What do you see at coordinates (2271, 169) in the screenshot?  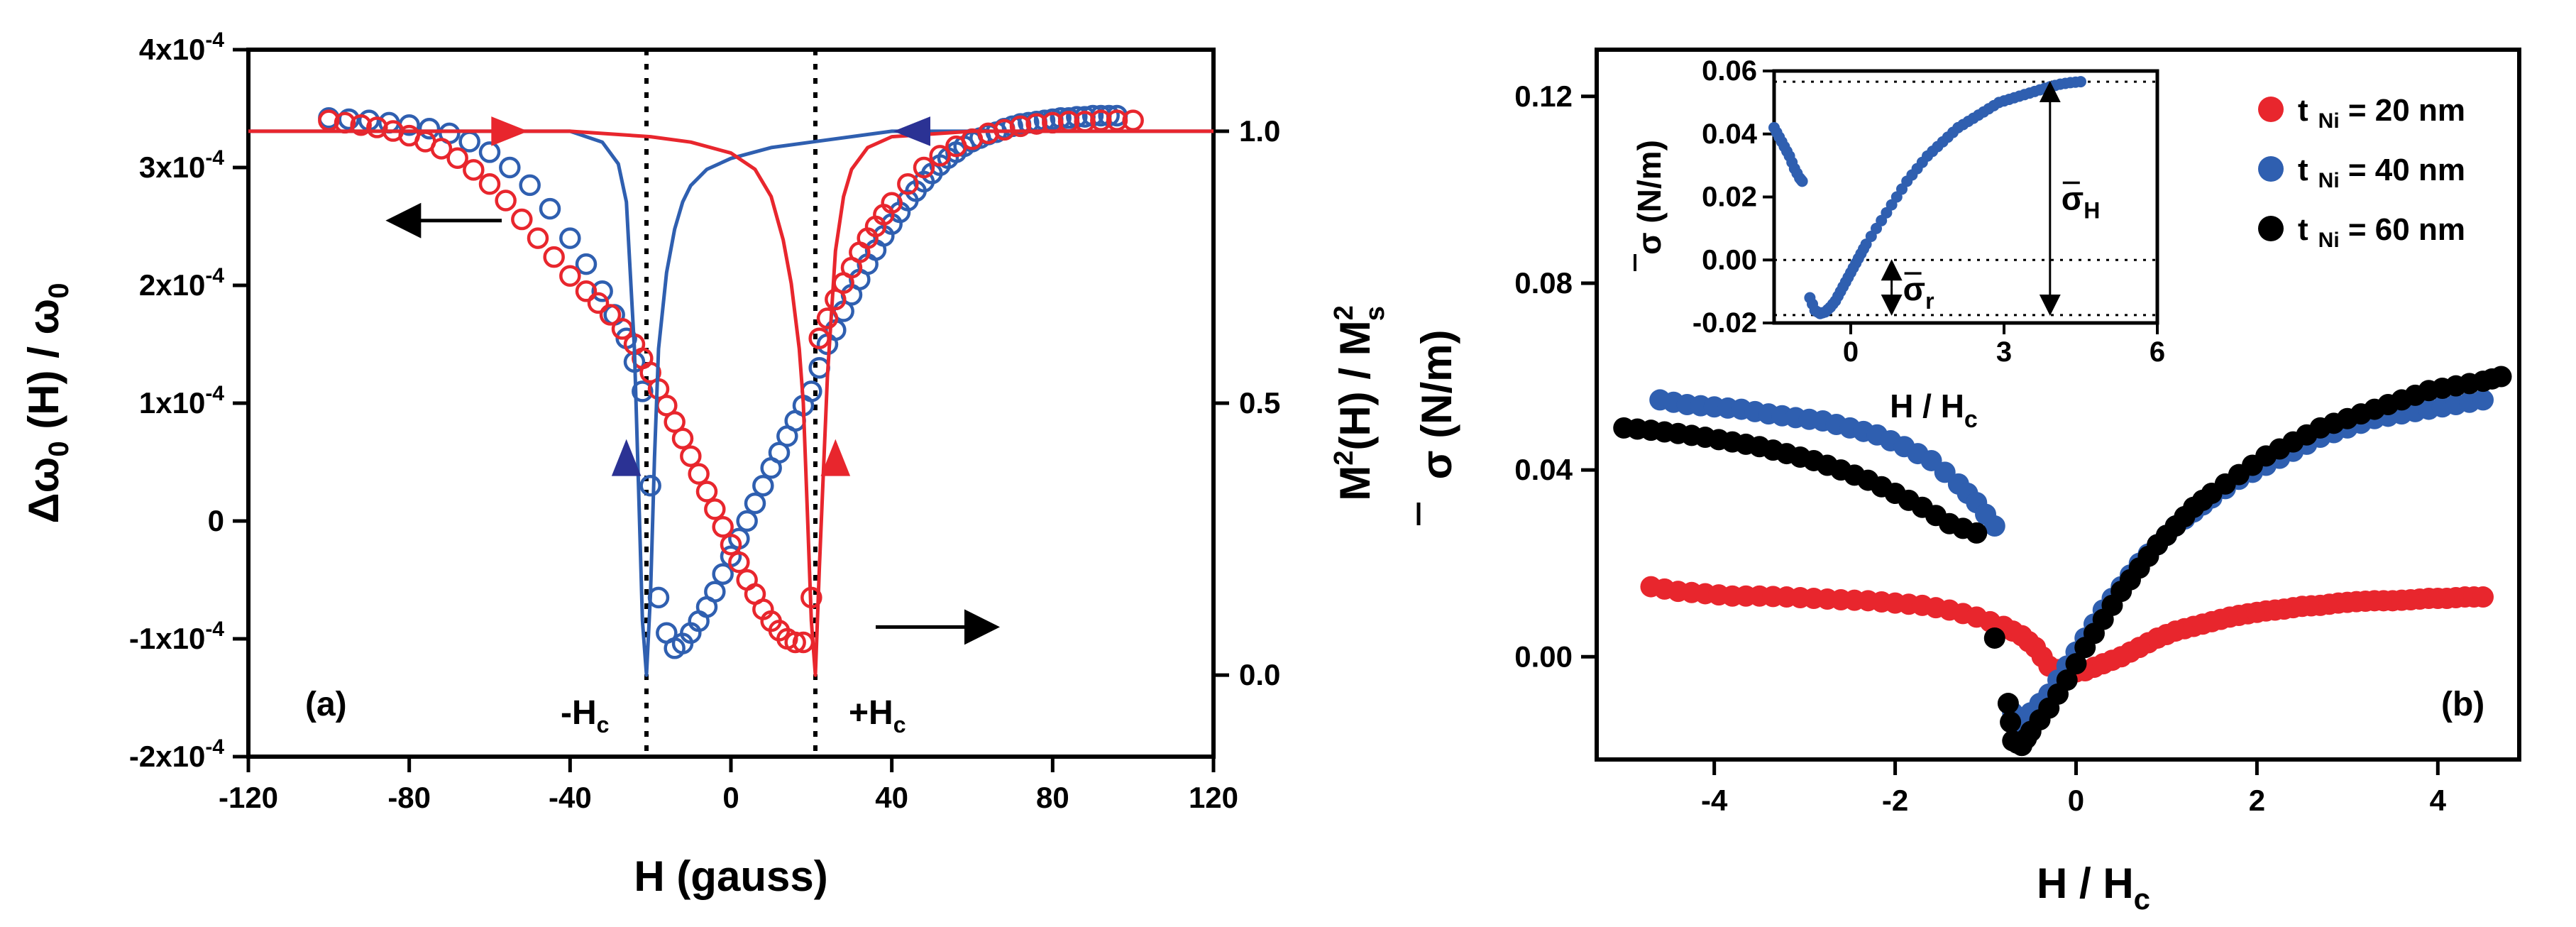 I see `legend-marker-blue` at bounding box center [2271, 169].